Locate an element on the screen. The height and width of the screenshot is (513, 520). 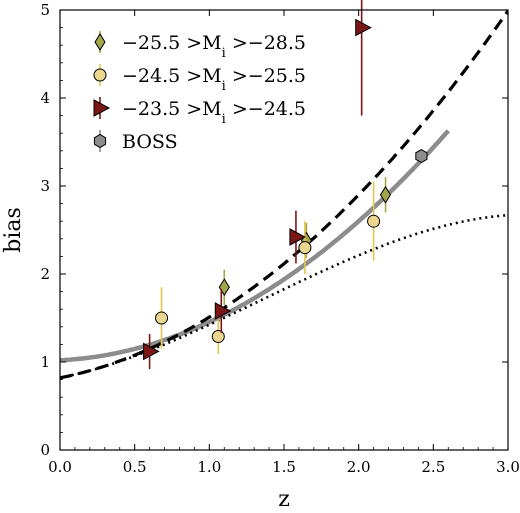
y-tick-label: 1 is located at coordinates (45, 362).